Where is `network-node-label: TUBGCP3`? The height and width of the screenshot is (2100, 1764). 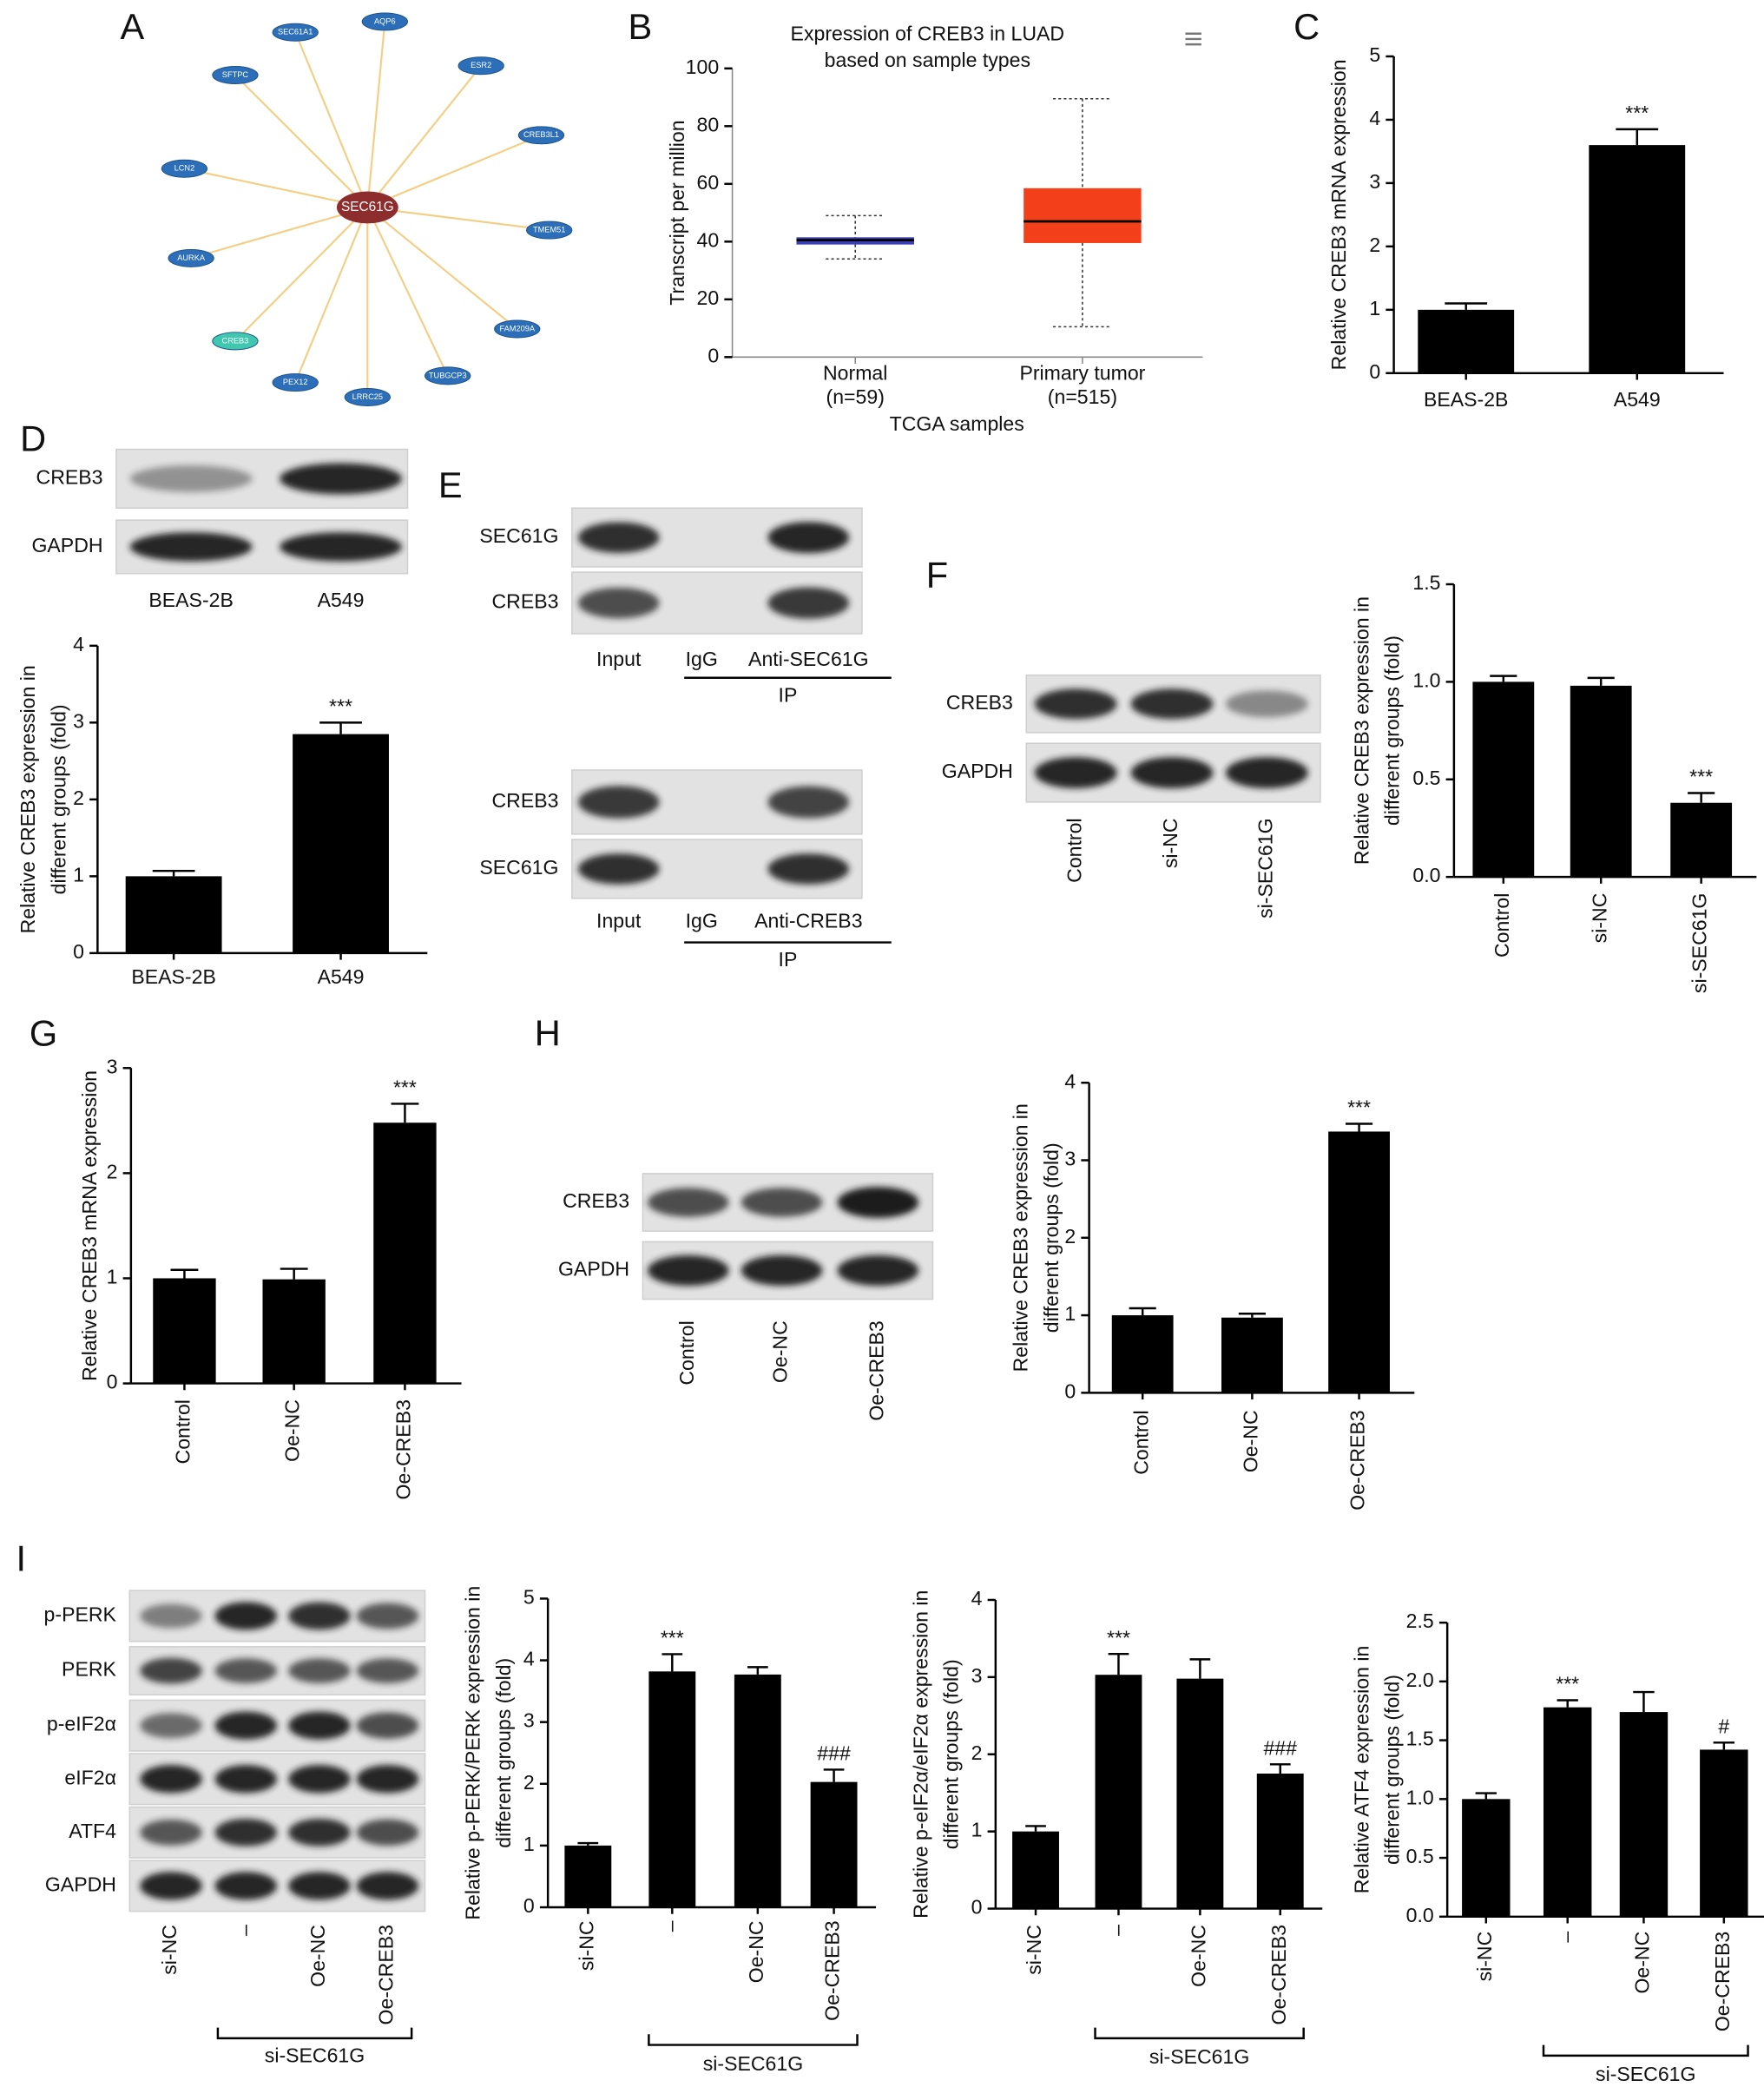 network-node-label: TUBGCP3 is located at coordinates (448, 375).